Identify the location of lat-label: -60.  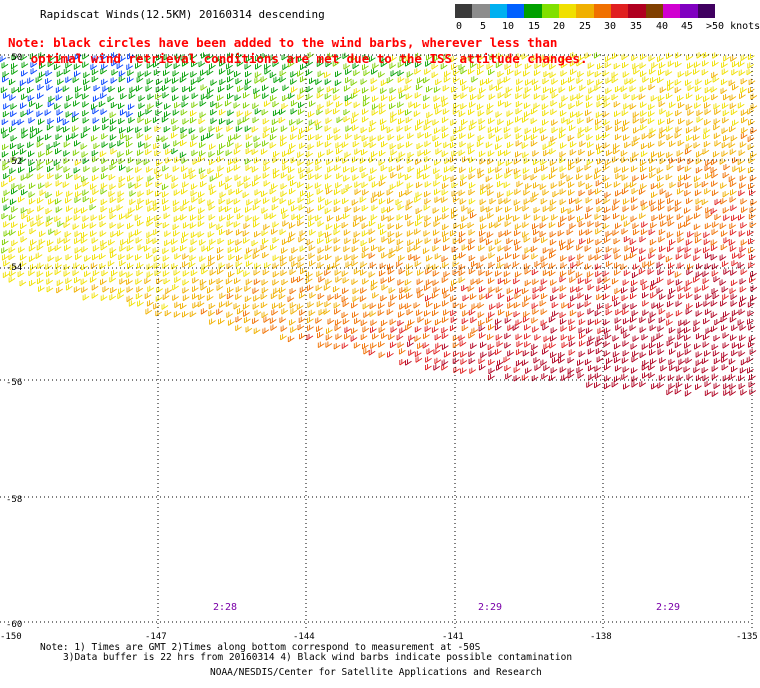
(14, 625).